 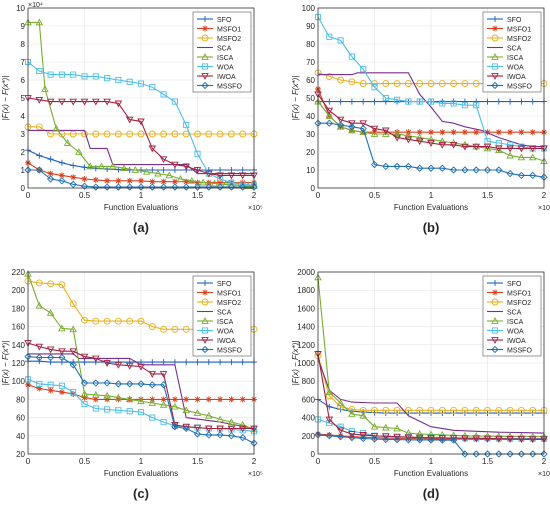 I want to click on x-tick-label: 0, so click(x=318, y=461).